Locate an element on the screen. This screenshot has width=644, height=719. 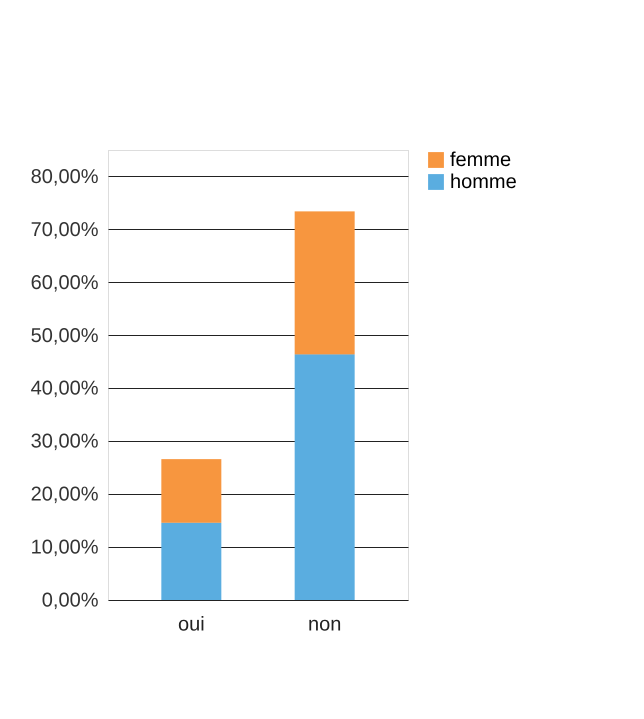
x-tick-label: oui is located at coordinates (191, 625).